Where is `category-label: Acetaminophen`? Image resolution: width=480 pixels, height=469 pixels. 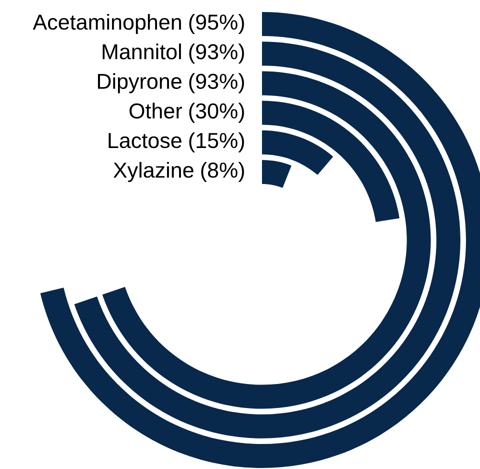 category-label: Acetaminophen is located at coordinates (106, 24).